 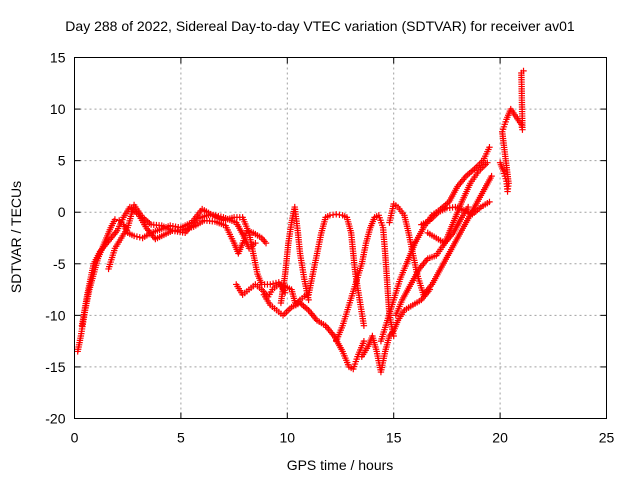 I want to click on y-tick-label: 15, so click(x=58, y=58).